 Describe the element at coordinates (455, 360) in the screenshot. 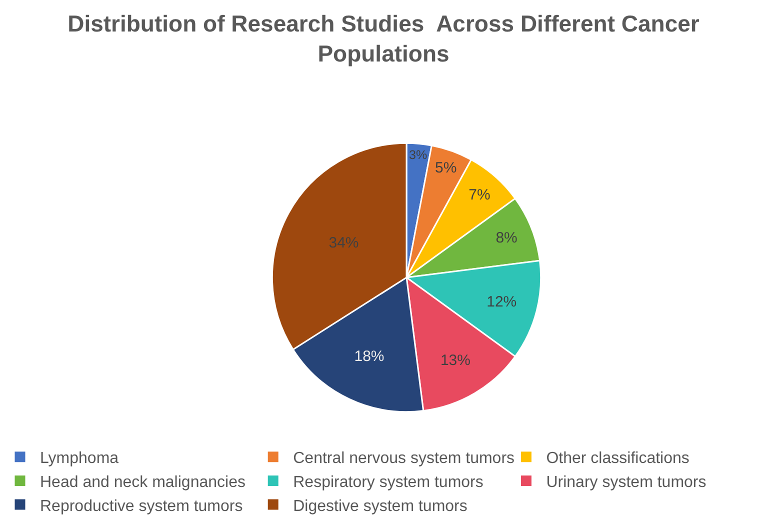

I see `data-label: 13%` at that location.